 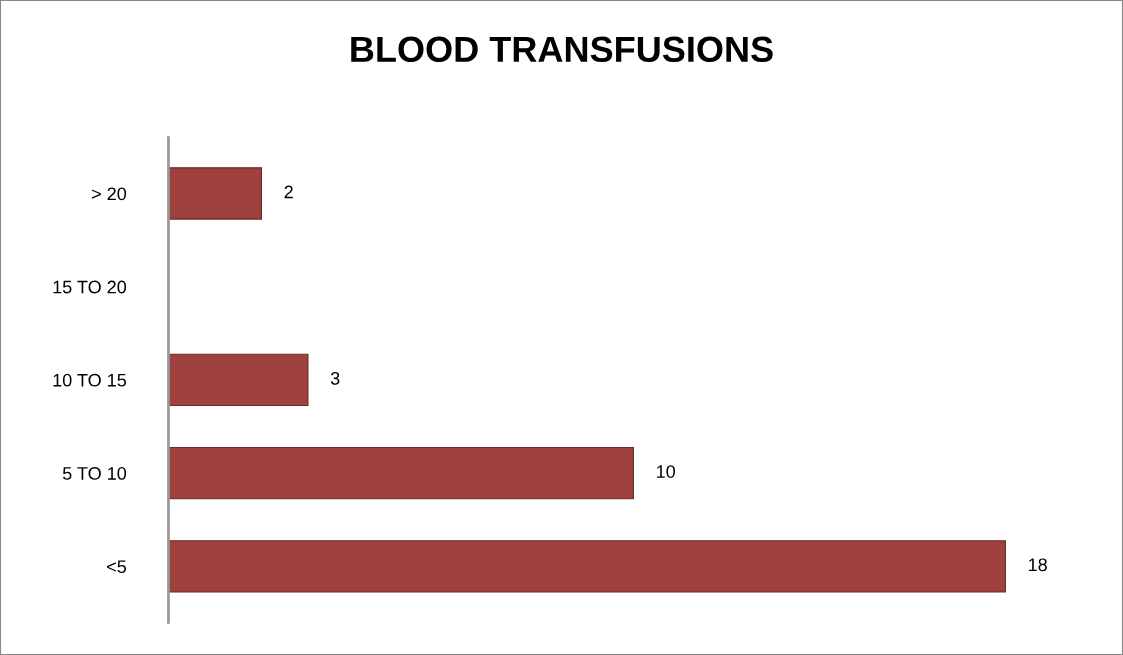 What do you see at coordinates (666, 471) in the screenshot?
I see `data-label: 10` at bounding box center [666, 471].